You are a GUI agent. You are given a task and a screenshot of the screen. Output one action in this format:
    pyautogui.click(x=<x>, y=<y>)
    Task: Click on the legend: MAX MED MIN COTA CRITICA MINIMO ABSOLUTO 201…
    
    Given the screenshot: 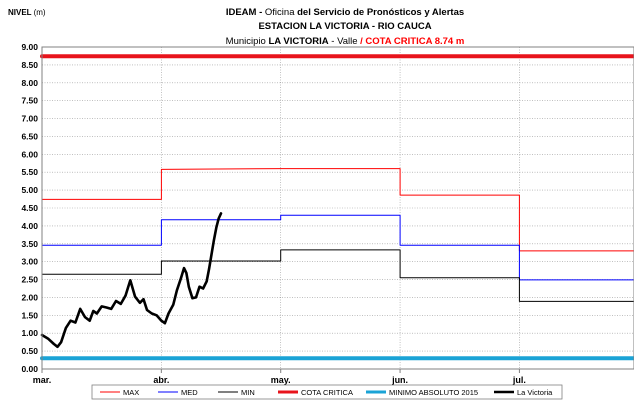 What is the action you would take?
    pyautogui.click(x=327, y=392)
    